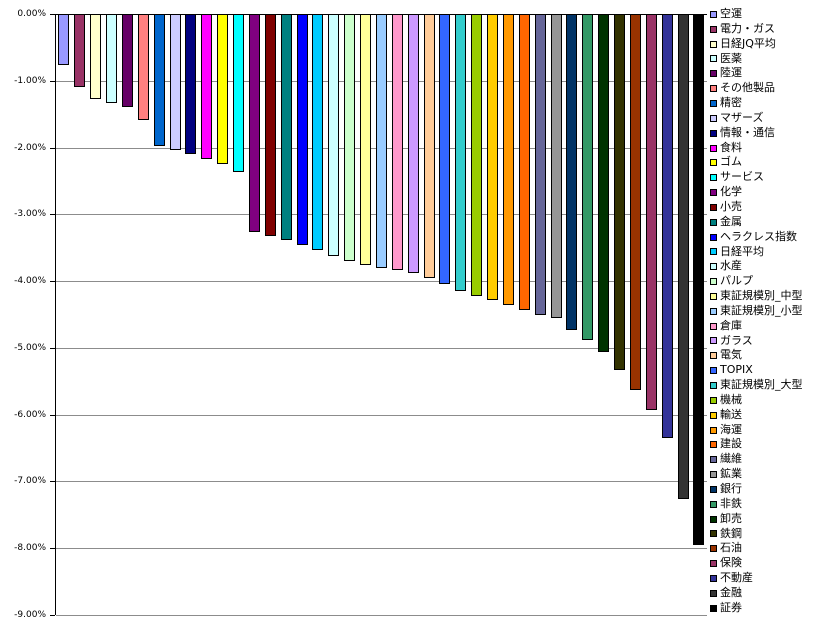  What do you see at coordinates (508, 160) in the screenshot?
I see `bar-海運` at bounding box center [508, 160].